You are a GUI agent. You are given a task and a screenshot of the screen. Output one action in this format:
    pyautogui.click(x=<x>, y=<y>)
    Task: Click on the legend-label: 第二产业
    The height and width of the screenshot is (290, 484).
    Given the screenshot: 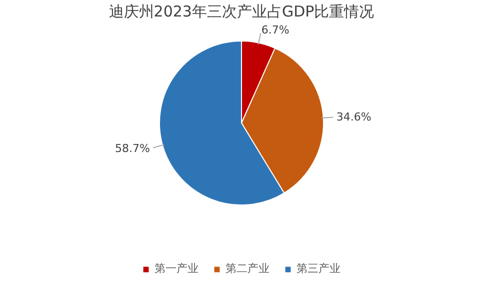 What is the action you would take?
    pyautogui.click(x=248, y=268)
    